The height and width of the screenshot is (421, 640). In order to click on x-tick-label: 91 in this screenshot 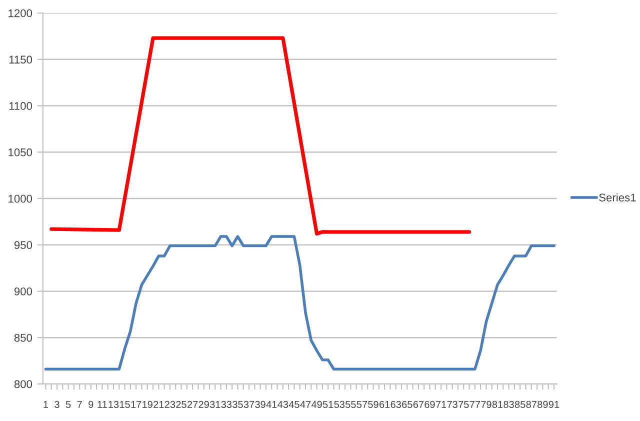, I will do `click(554, 404)`.